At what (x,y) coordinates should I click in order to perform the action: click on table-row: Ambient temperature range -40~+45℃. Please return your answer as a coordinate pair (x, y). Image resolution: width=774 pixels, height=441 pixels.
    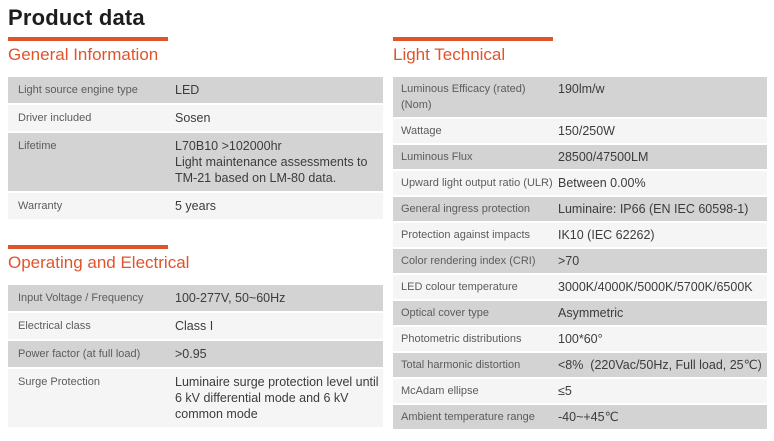
    Looking at the image, I should click on (580, 417).